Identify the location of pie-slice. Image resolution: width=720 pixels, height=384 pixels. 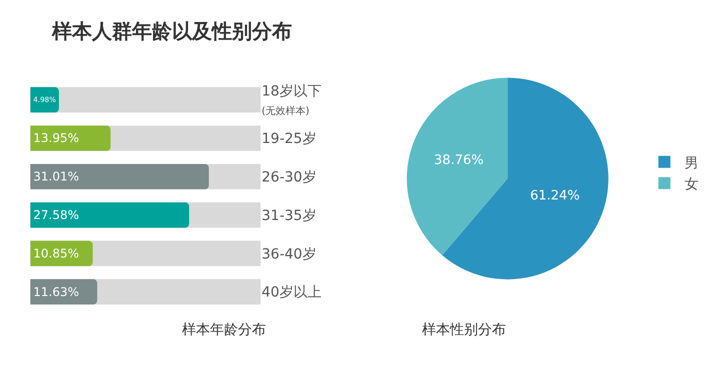
(457, 167).